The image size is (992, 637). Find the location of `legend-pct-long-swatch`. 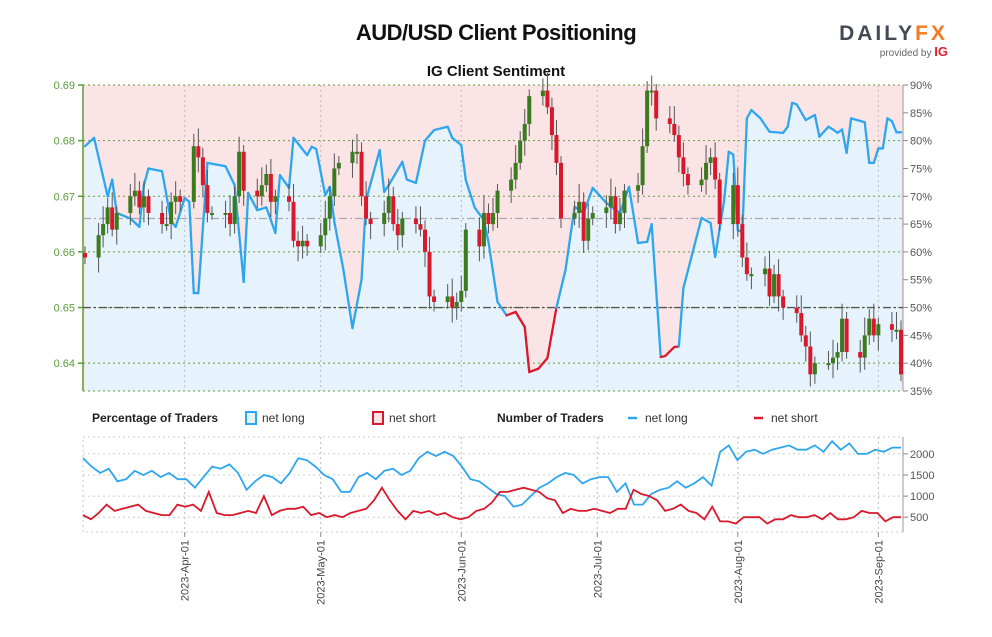

legend-pct-long-swatch is located at coordinates (251, 418).